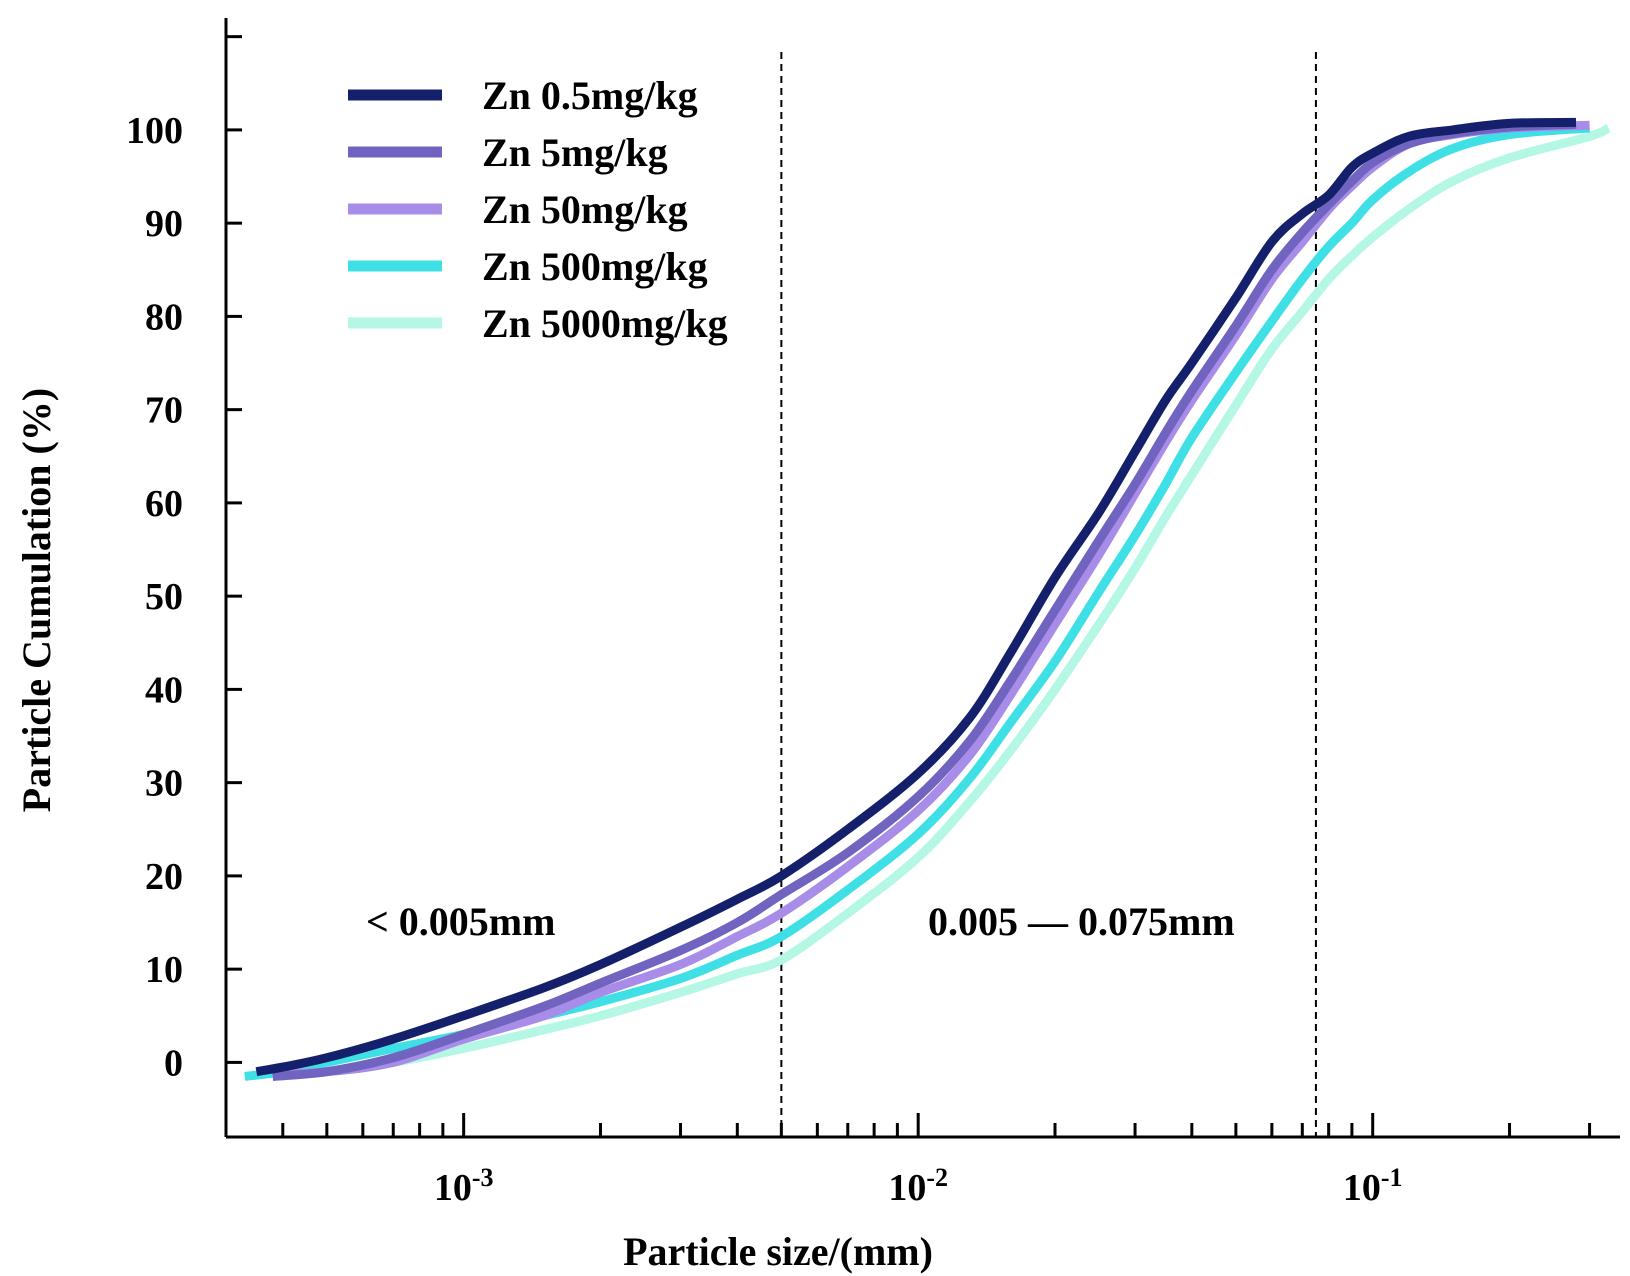  Describe the element at coordinates (585, 209) in the screenshot. I see `legend-label-2: Zn 50mg/kg` at that location.